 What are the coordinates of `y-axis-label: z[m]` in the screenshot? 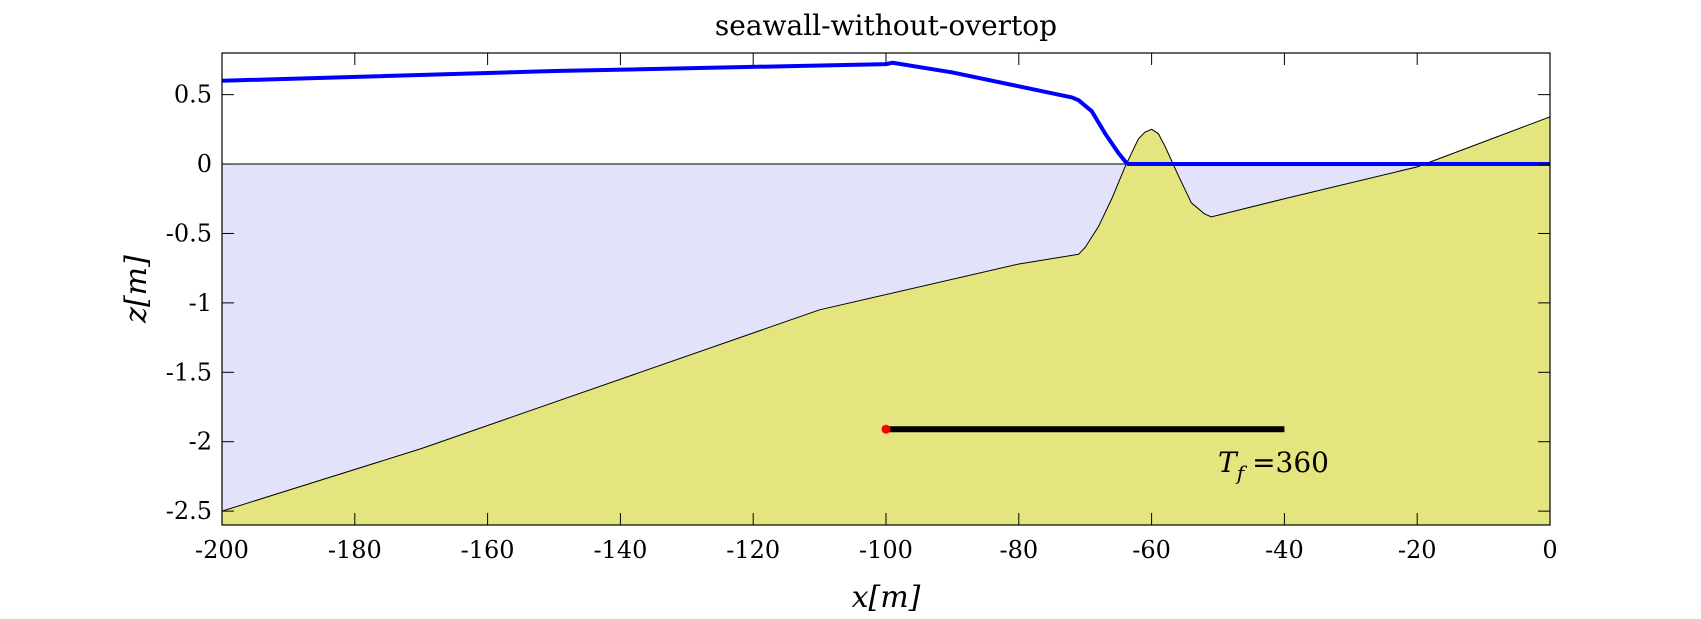 It's located at (136, 289).